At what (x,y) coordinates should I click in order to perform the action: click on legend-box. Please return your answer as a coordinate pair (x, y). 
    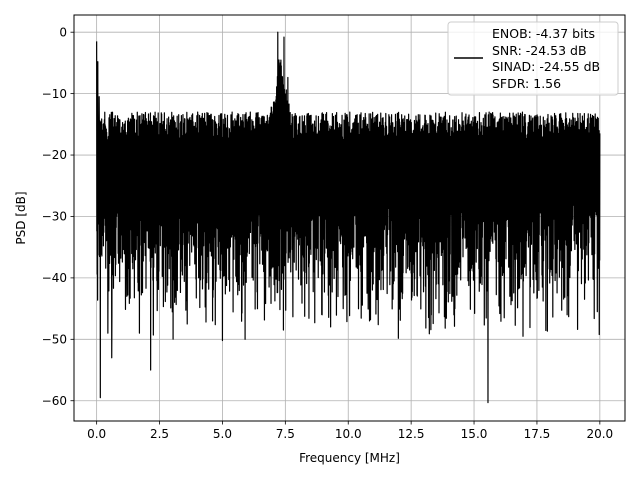
    Looking at the image, I should click on (533, 58).